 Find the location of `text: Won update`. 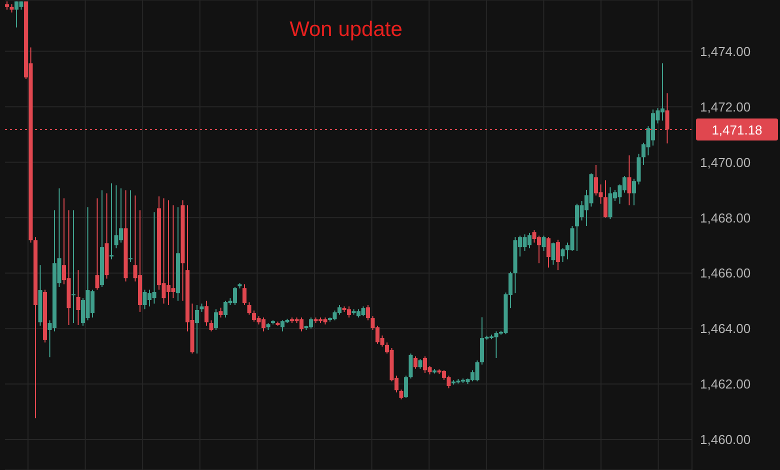

text: Won update is located at coordinates (346, 30).